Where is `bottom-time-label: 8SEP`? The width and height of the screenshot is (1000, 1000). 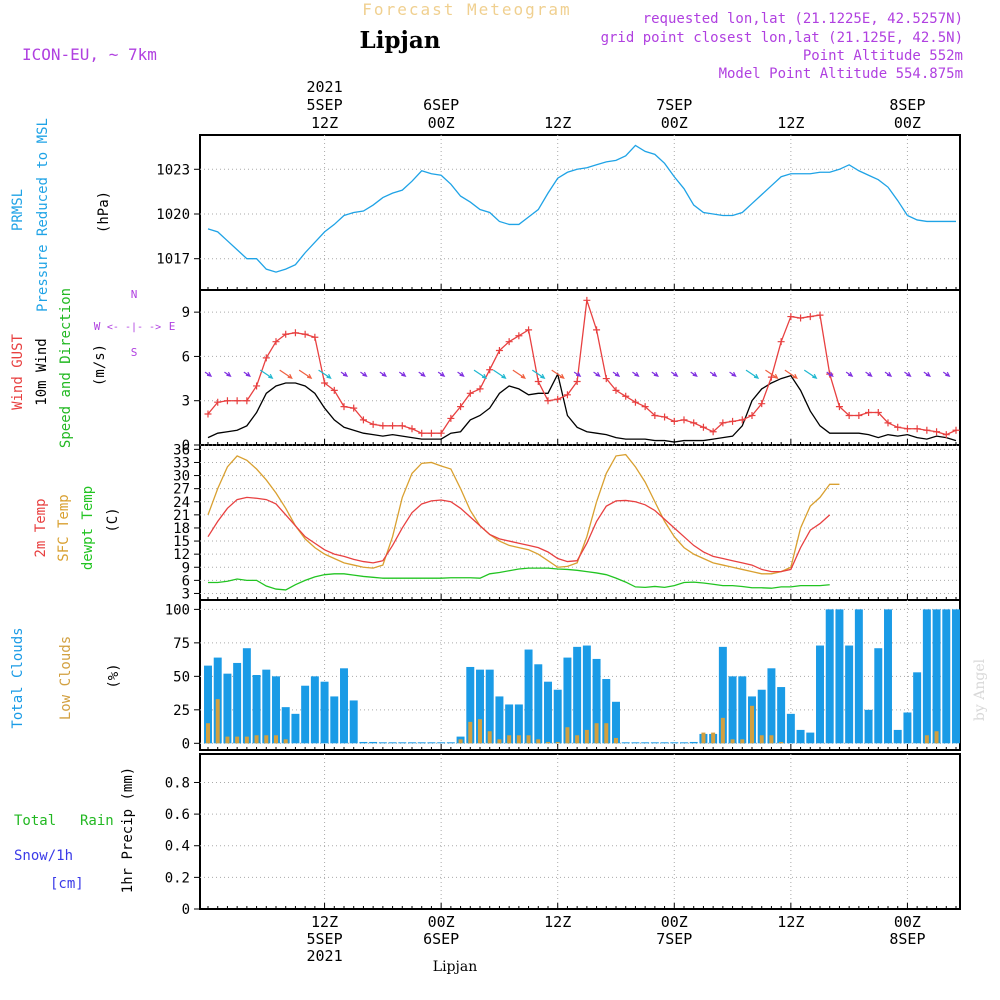 bottom-time-label: 8SEP is located at coordinates (907, 939).